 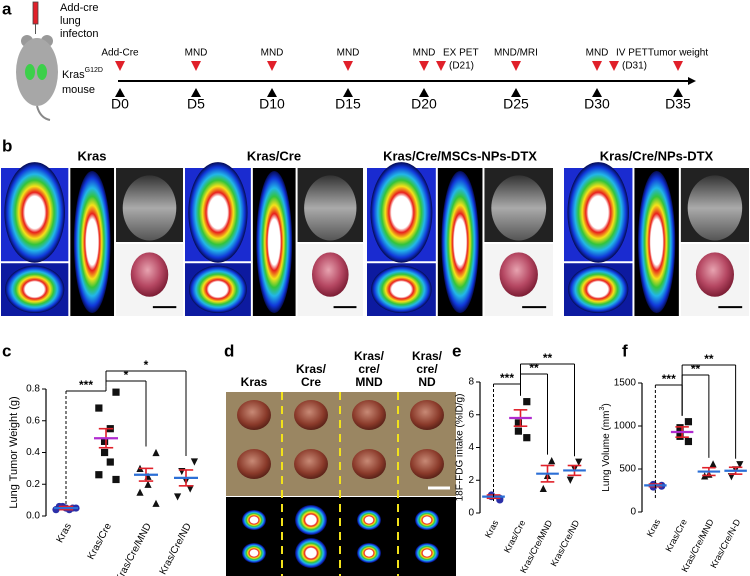 What do you see at coordinates (33, 389) in the screenshot?
I see `y-tick-label: 0.8` at bounding box center [33, 389].